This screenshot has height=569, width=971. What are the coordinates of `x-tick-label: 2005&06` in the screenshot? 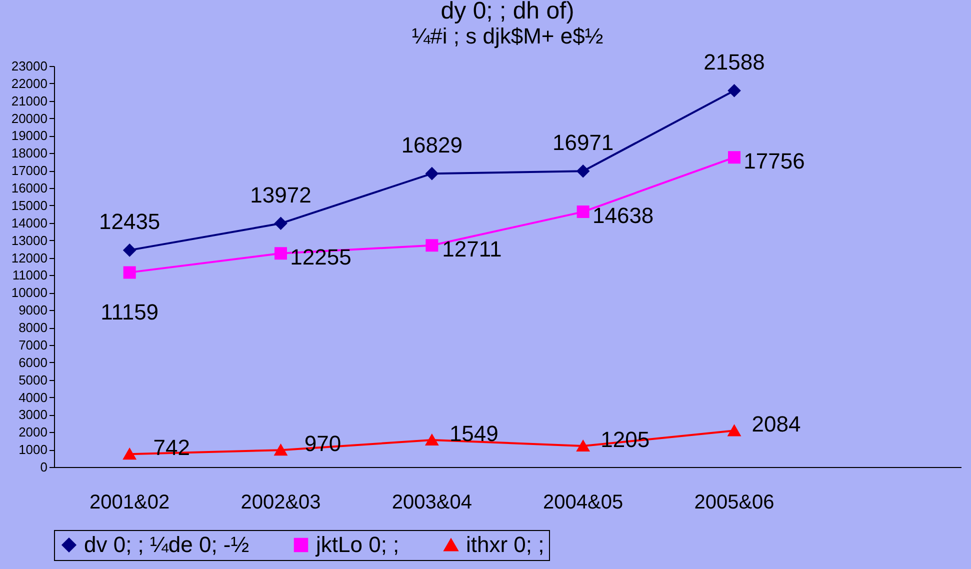 It's located at (734, 503).